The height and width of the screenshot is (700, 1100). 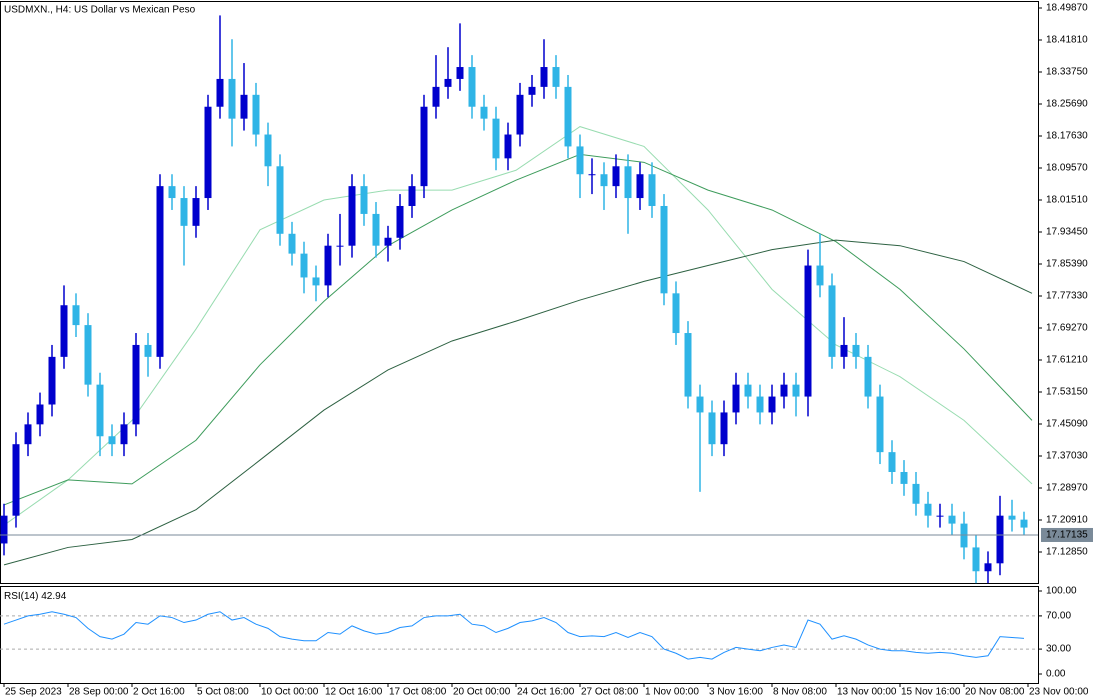 What do you see at coordinates (1067, 200) in the screenshot?
I see `y-tick-label: 18.01510` at bounding box center [1067, 200].